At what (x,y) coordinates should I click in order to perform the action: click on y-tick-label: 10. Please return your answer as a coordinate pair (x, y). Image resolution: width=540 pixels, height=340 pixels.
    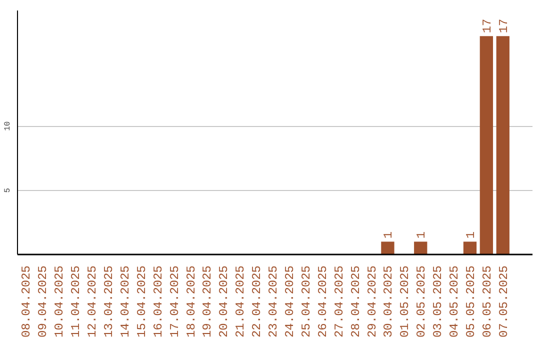
    Looking at the image, I should click on (8, 126).